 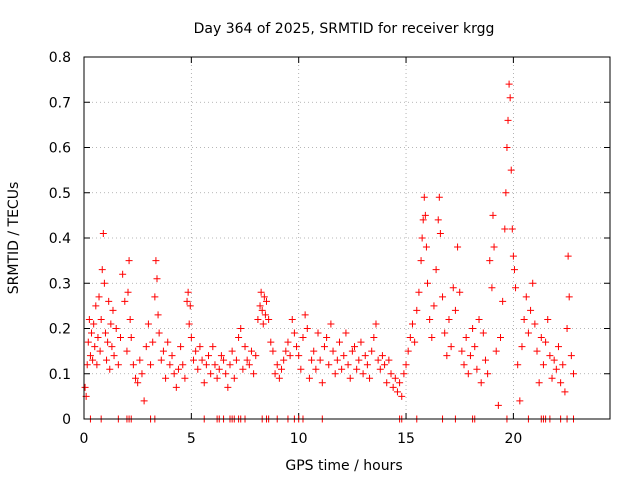 I want to click on x-tick-label: 15, so click(x=406, y=439).